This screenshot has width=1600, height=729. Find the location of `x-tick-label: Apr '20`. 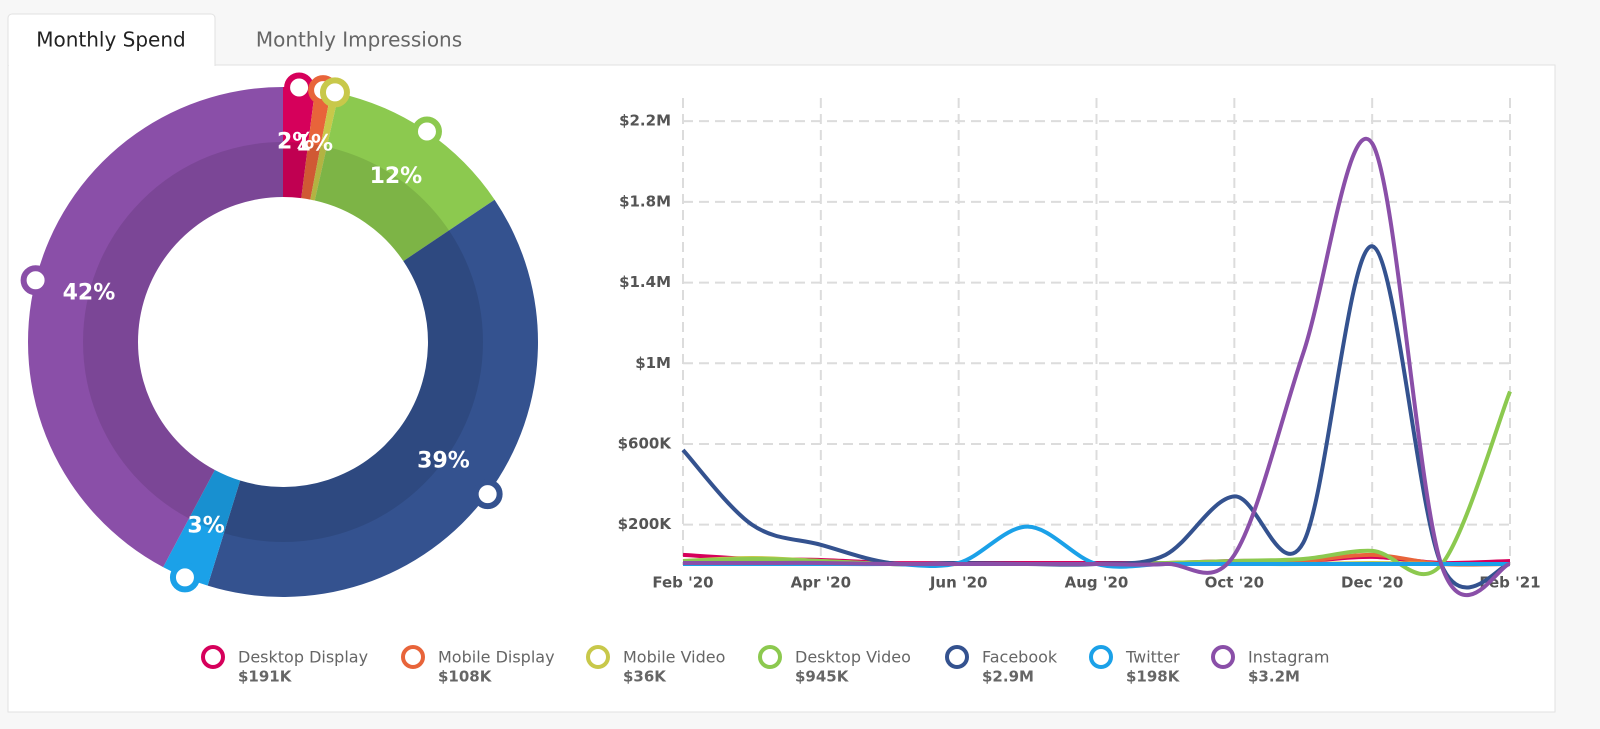

x-tick-label: Apr '20 is located at coordinates (821, 583).